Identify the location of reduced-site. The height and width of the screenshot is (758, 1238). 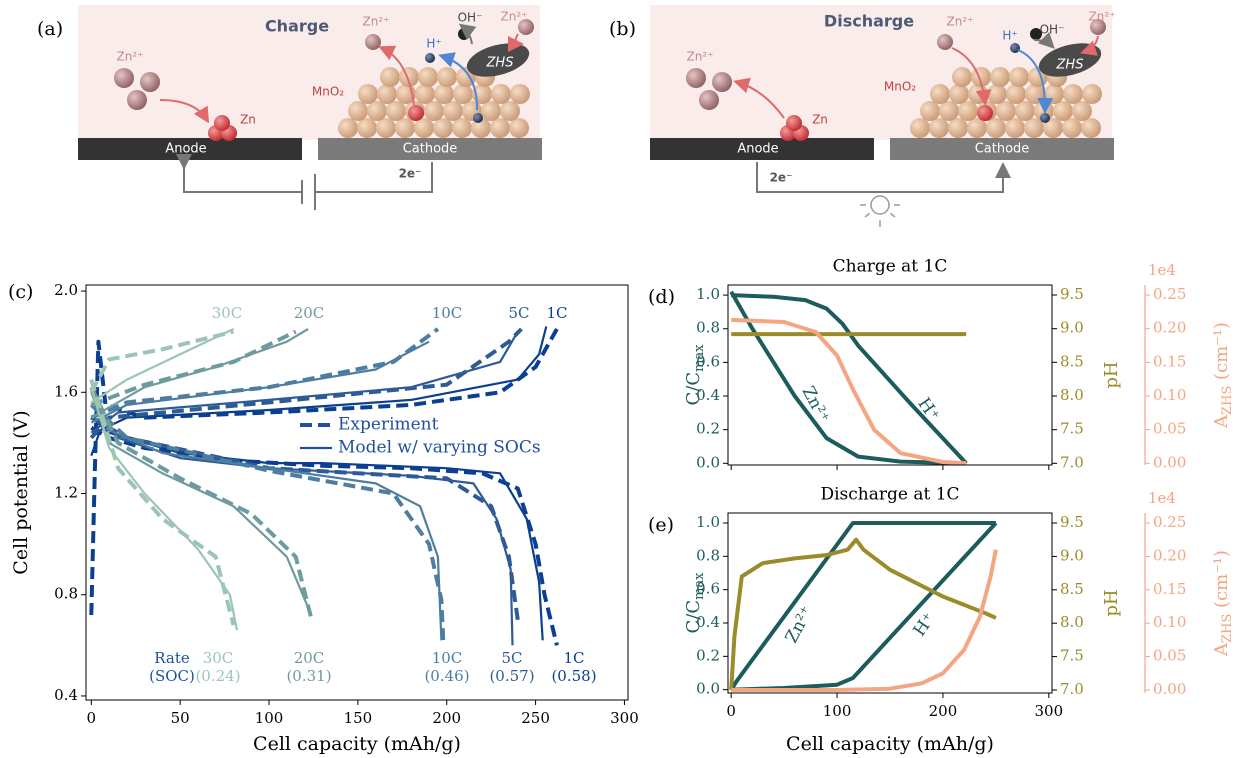
(416, 113).